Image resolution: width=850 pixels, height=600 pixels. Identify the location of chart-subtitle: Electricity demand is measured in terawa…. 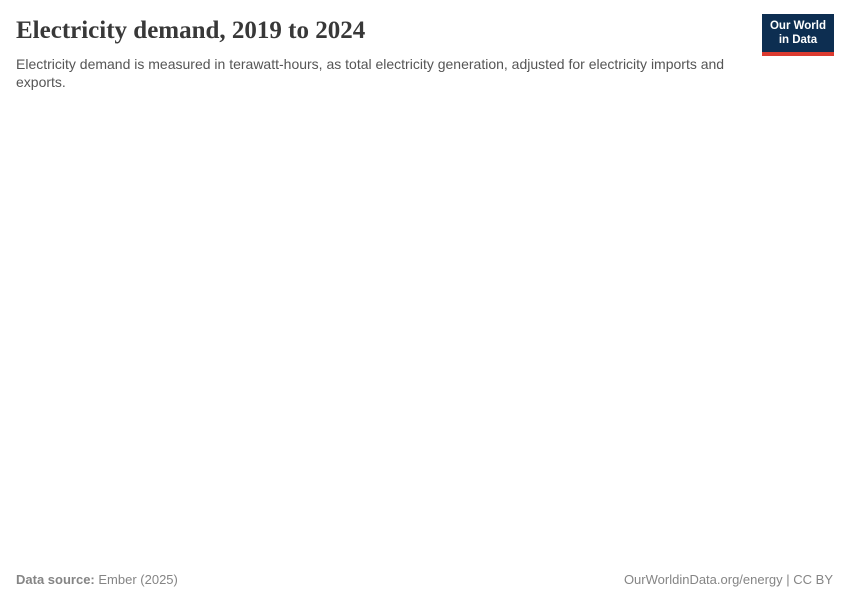
(370, 72).